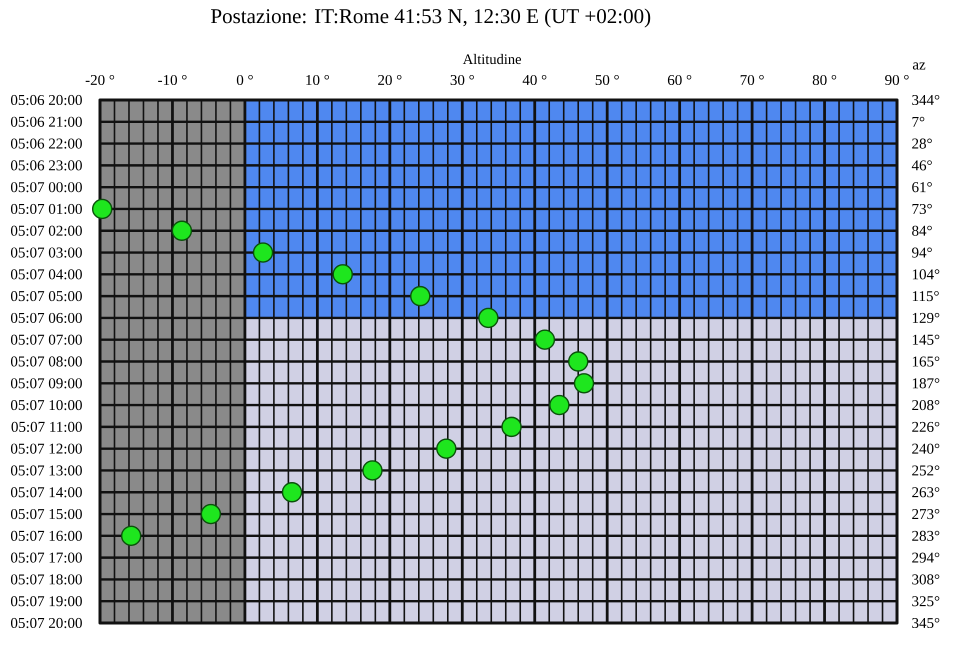 The width and height of the screenshot is (963, 652). What do you see at coordinates (926, 427) in the screenshot?
I see `y2-tick-label: 226°` at bounding box center [926, 427].